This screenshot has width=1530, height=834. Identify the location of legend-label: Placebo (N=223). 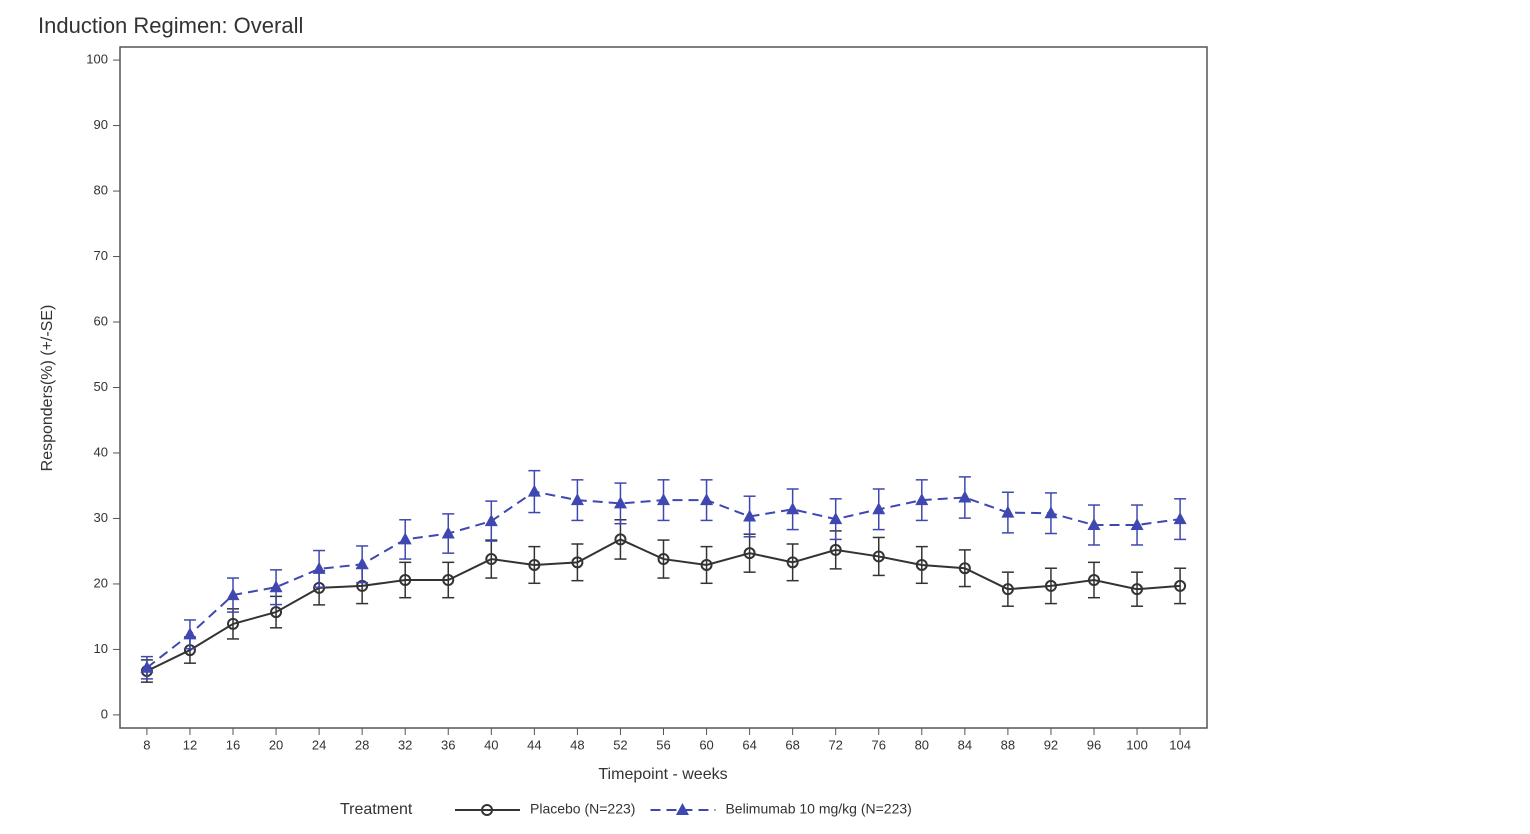
(582, 809).